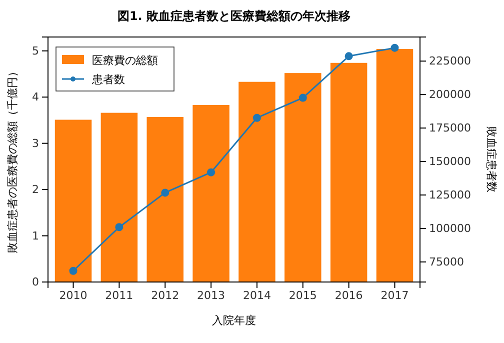 The image size is (504, 343). Describe the element at coordinates (450, 95) in the screenshot. I see `y2-tick-label: 200000` at that location.